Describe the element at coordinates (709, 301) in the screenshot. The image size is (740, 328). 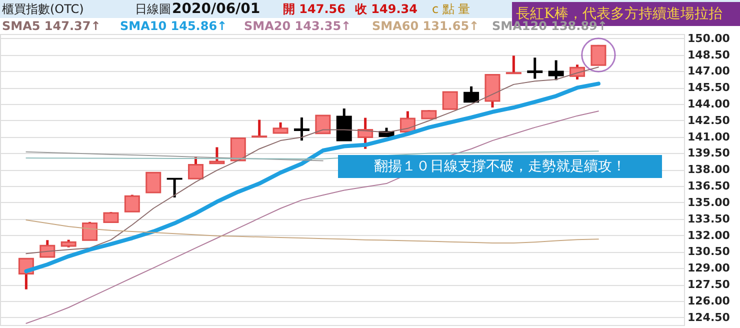
I see `y-tick-label: 126.00` at that location.